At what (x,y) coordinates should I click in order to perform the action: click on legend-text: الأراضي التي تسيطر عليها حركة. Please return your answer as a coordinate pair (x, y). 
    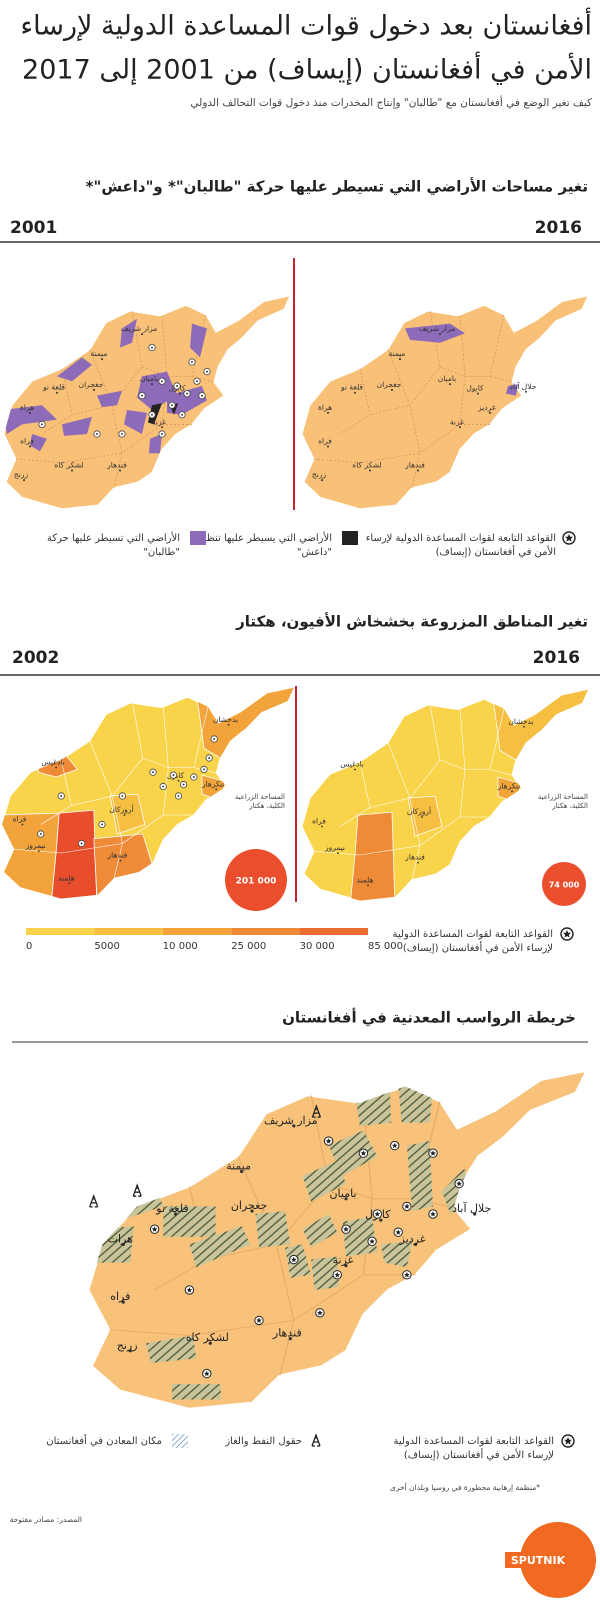
    Looking at the image, I should click on (113, 537).